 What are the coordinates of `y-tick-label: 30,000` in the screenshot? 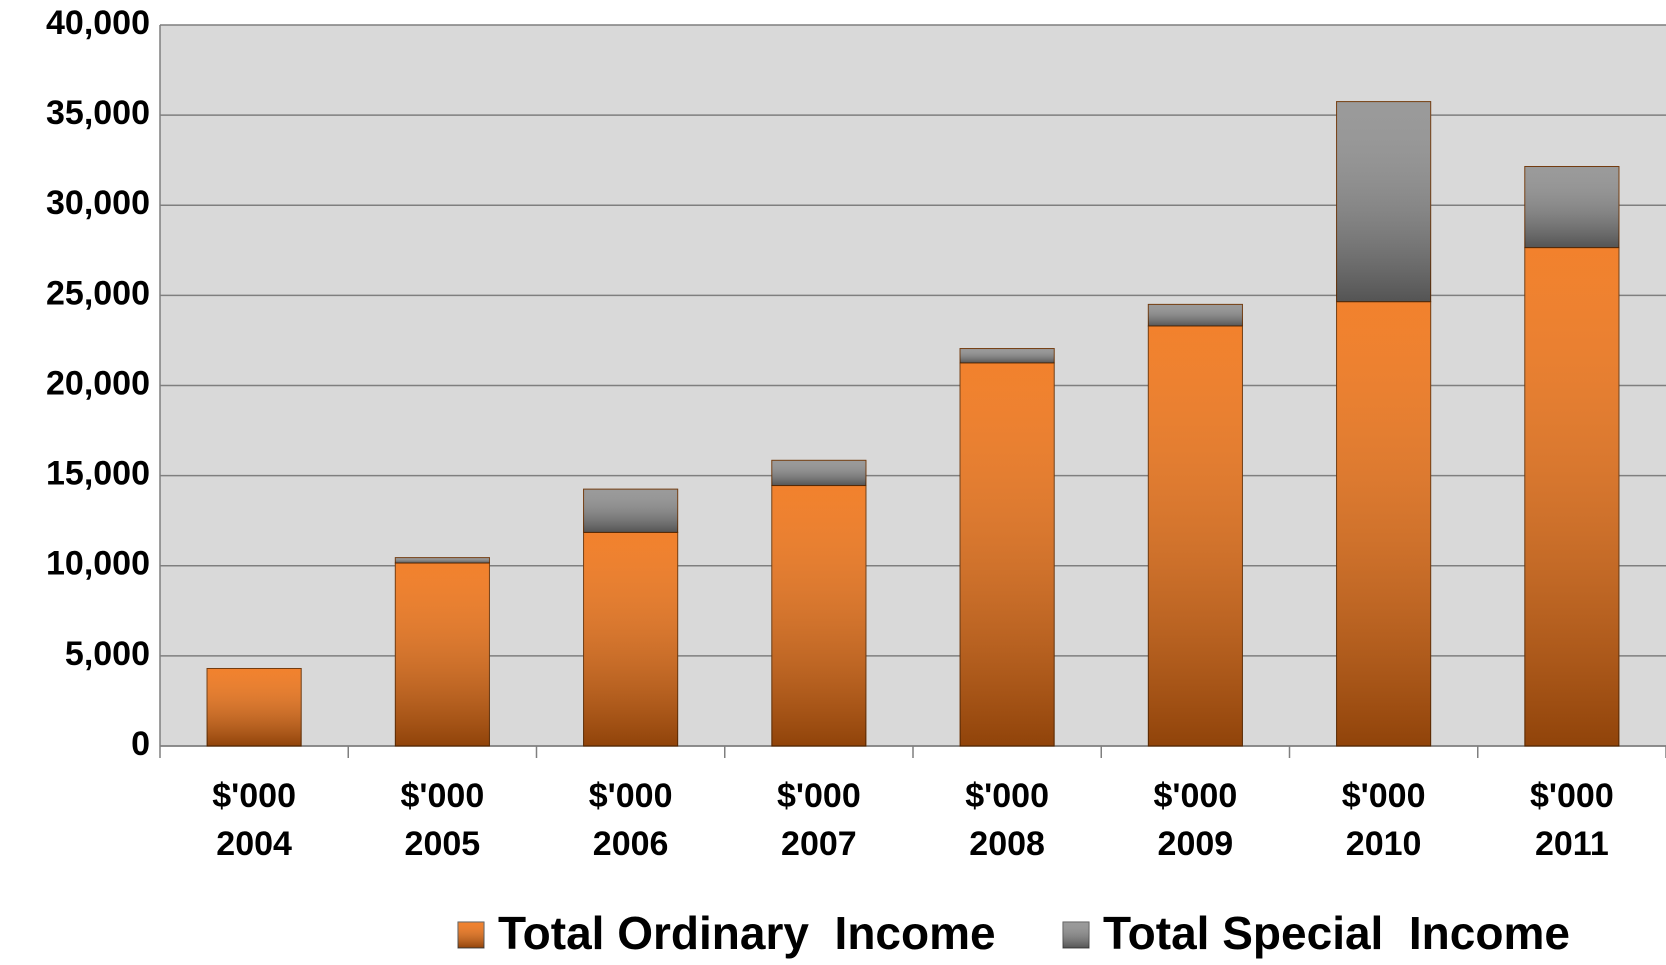 It's located at (98, 203).